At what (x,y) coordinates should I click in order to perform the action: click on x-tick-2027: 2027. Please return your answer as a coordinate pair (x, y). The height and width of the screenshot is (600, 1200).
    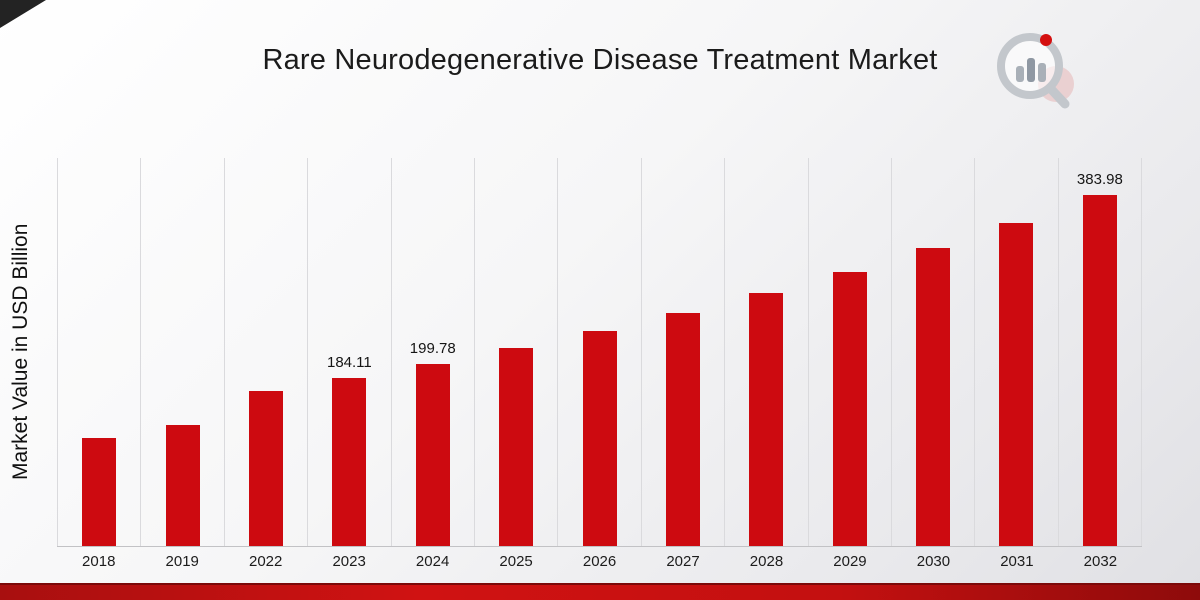
    Looking at the image, I should click on (683, 561).